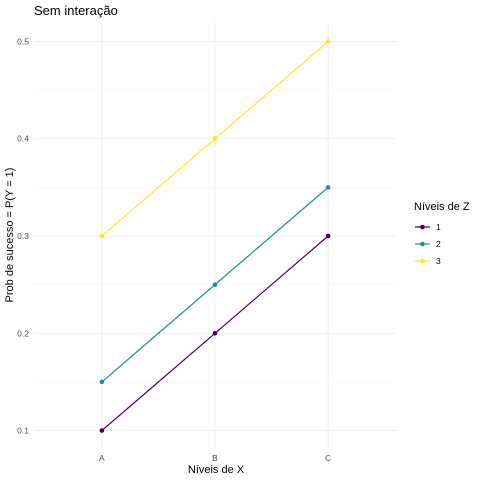 This screenshot has height=480, width=480. I want to click on legend-item-2: 2, so click(428, 244).